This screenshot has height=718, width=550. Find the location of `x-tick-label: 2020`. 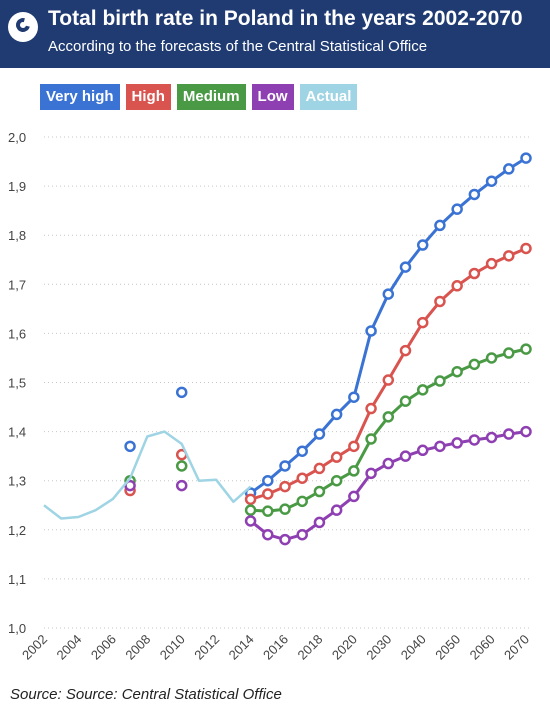

x-tick-label: 2020 is located at coordinates (344, 647).